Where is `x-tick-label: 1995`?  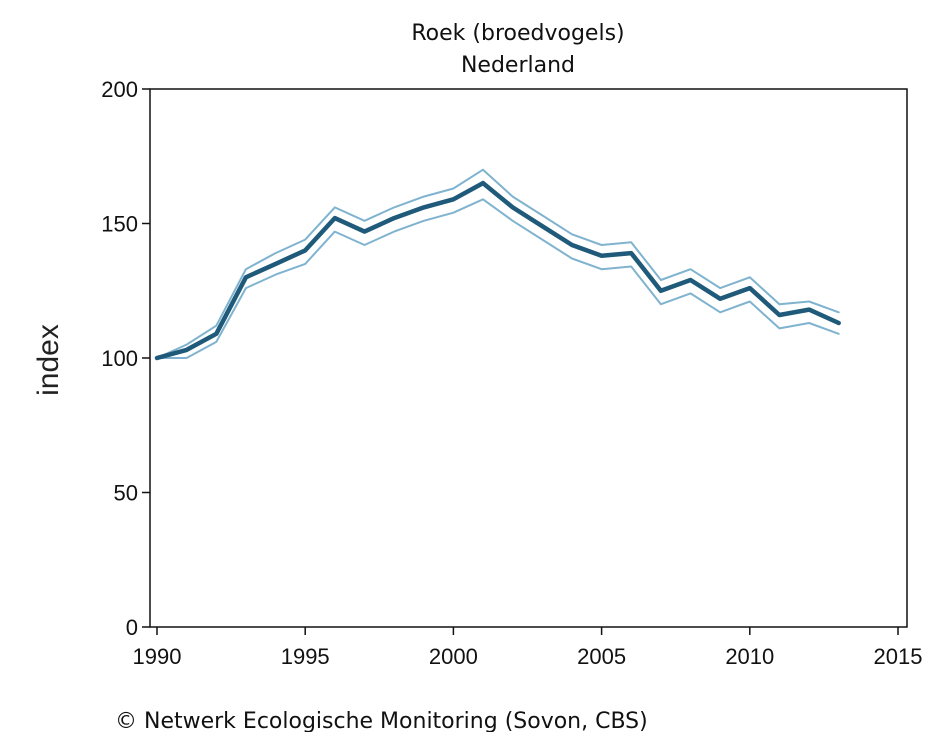
x-tick-label: 1995 is located at coordinates (305, 656).